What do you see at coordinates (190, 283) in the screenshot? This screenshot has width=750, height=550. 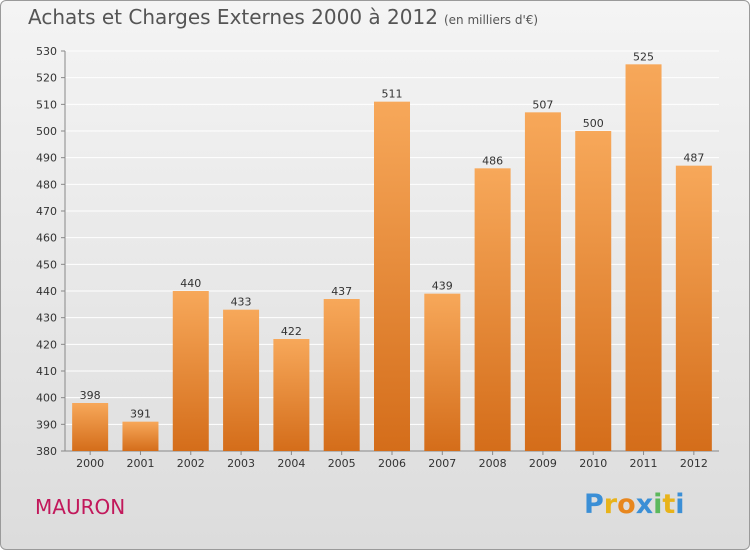 I see `value-label-2002: 440` at bounding box center [190, 283].